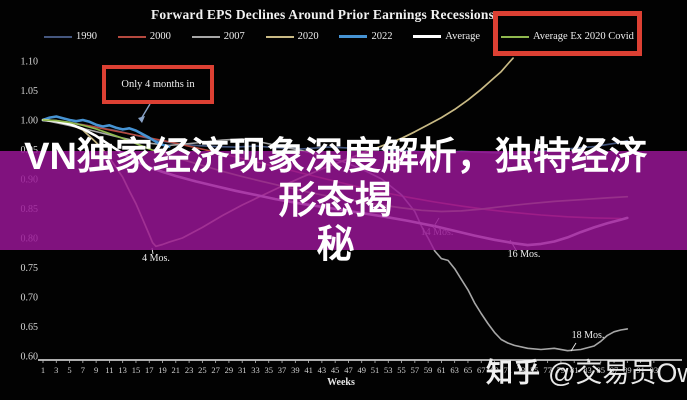  I want to click on x-tick-label: 25, so click(202, 370).